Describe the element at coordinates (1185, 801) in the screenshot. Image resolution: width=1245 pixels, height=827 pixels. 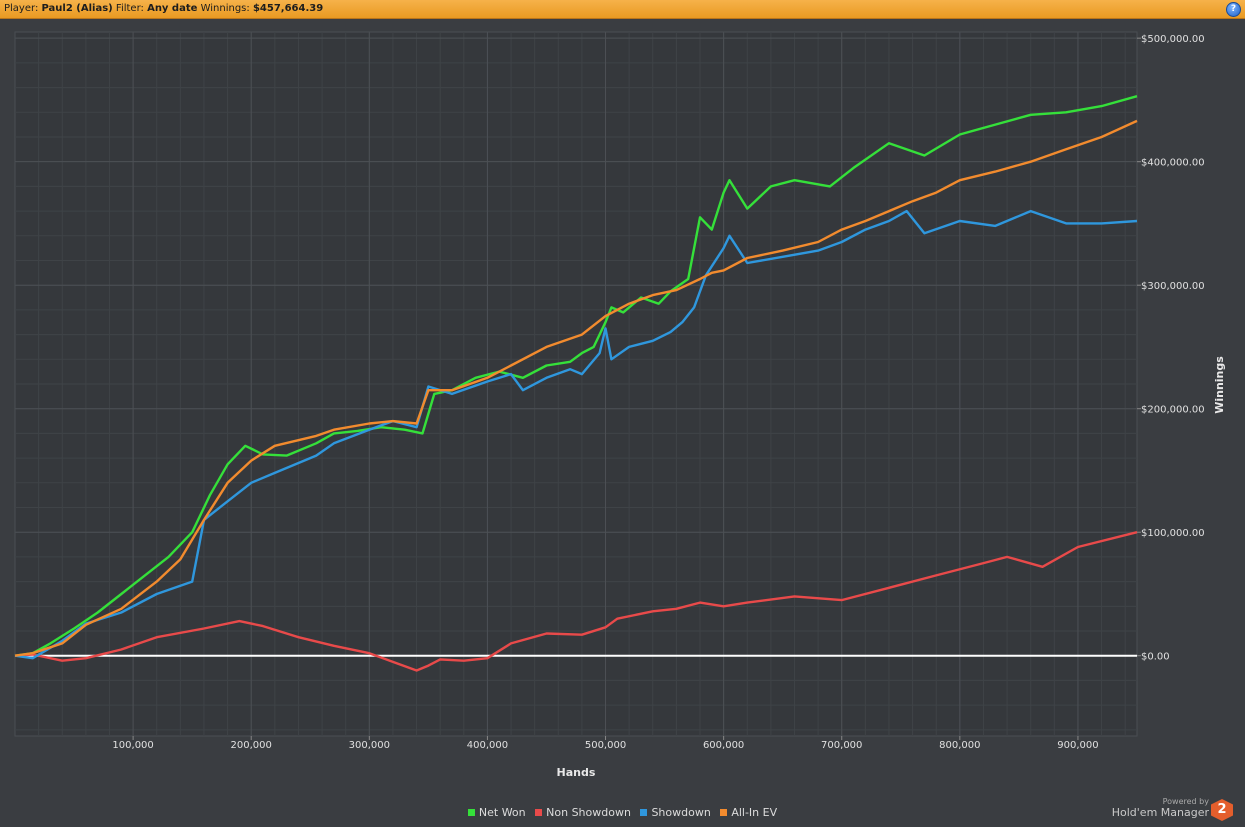
I see `powered-by-text: Powered by` at that location.